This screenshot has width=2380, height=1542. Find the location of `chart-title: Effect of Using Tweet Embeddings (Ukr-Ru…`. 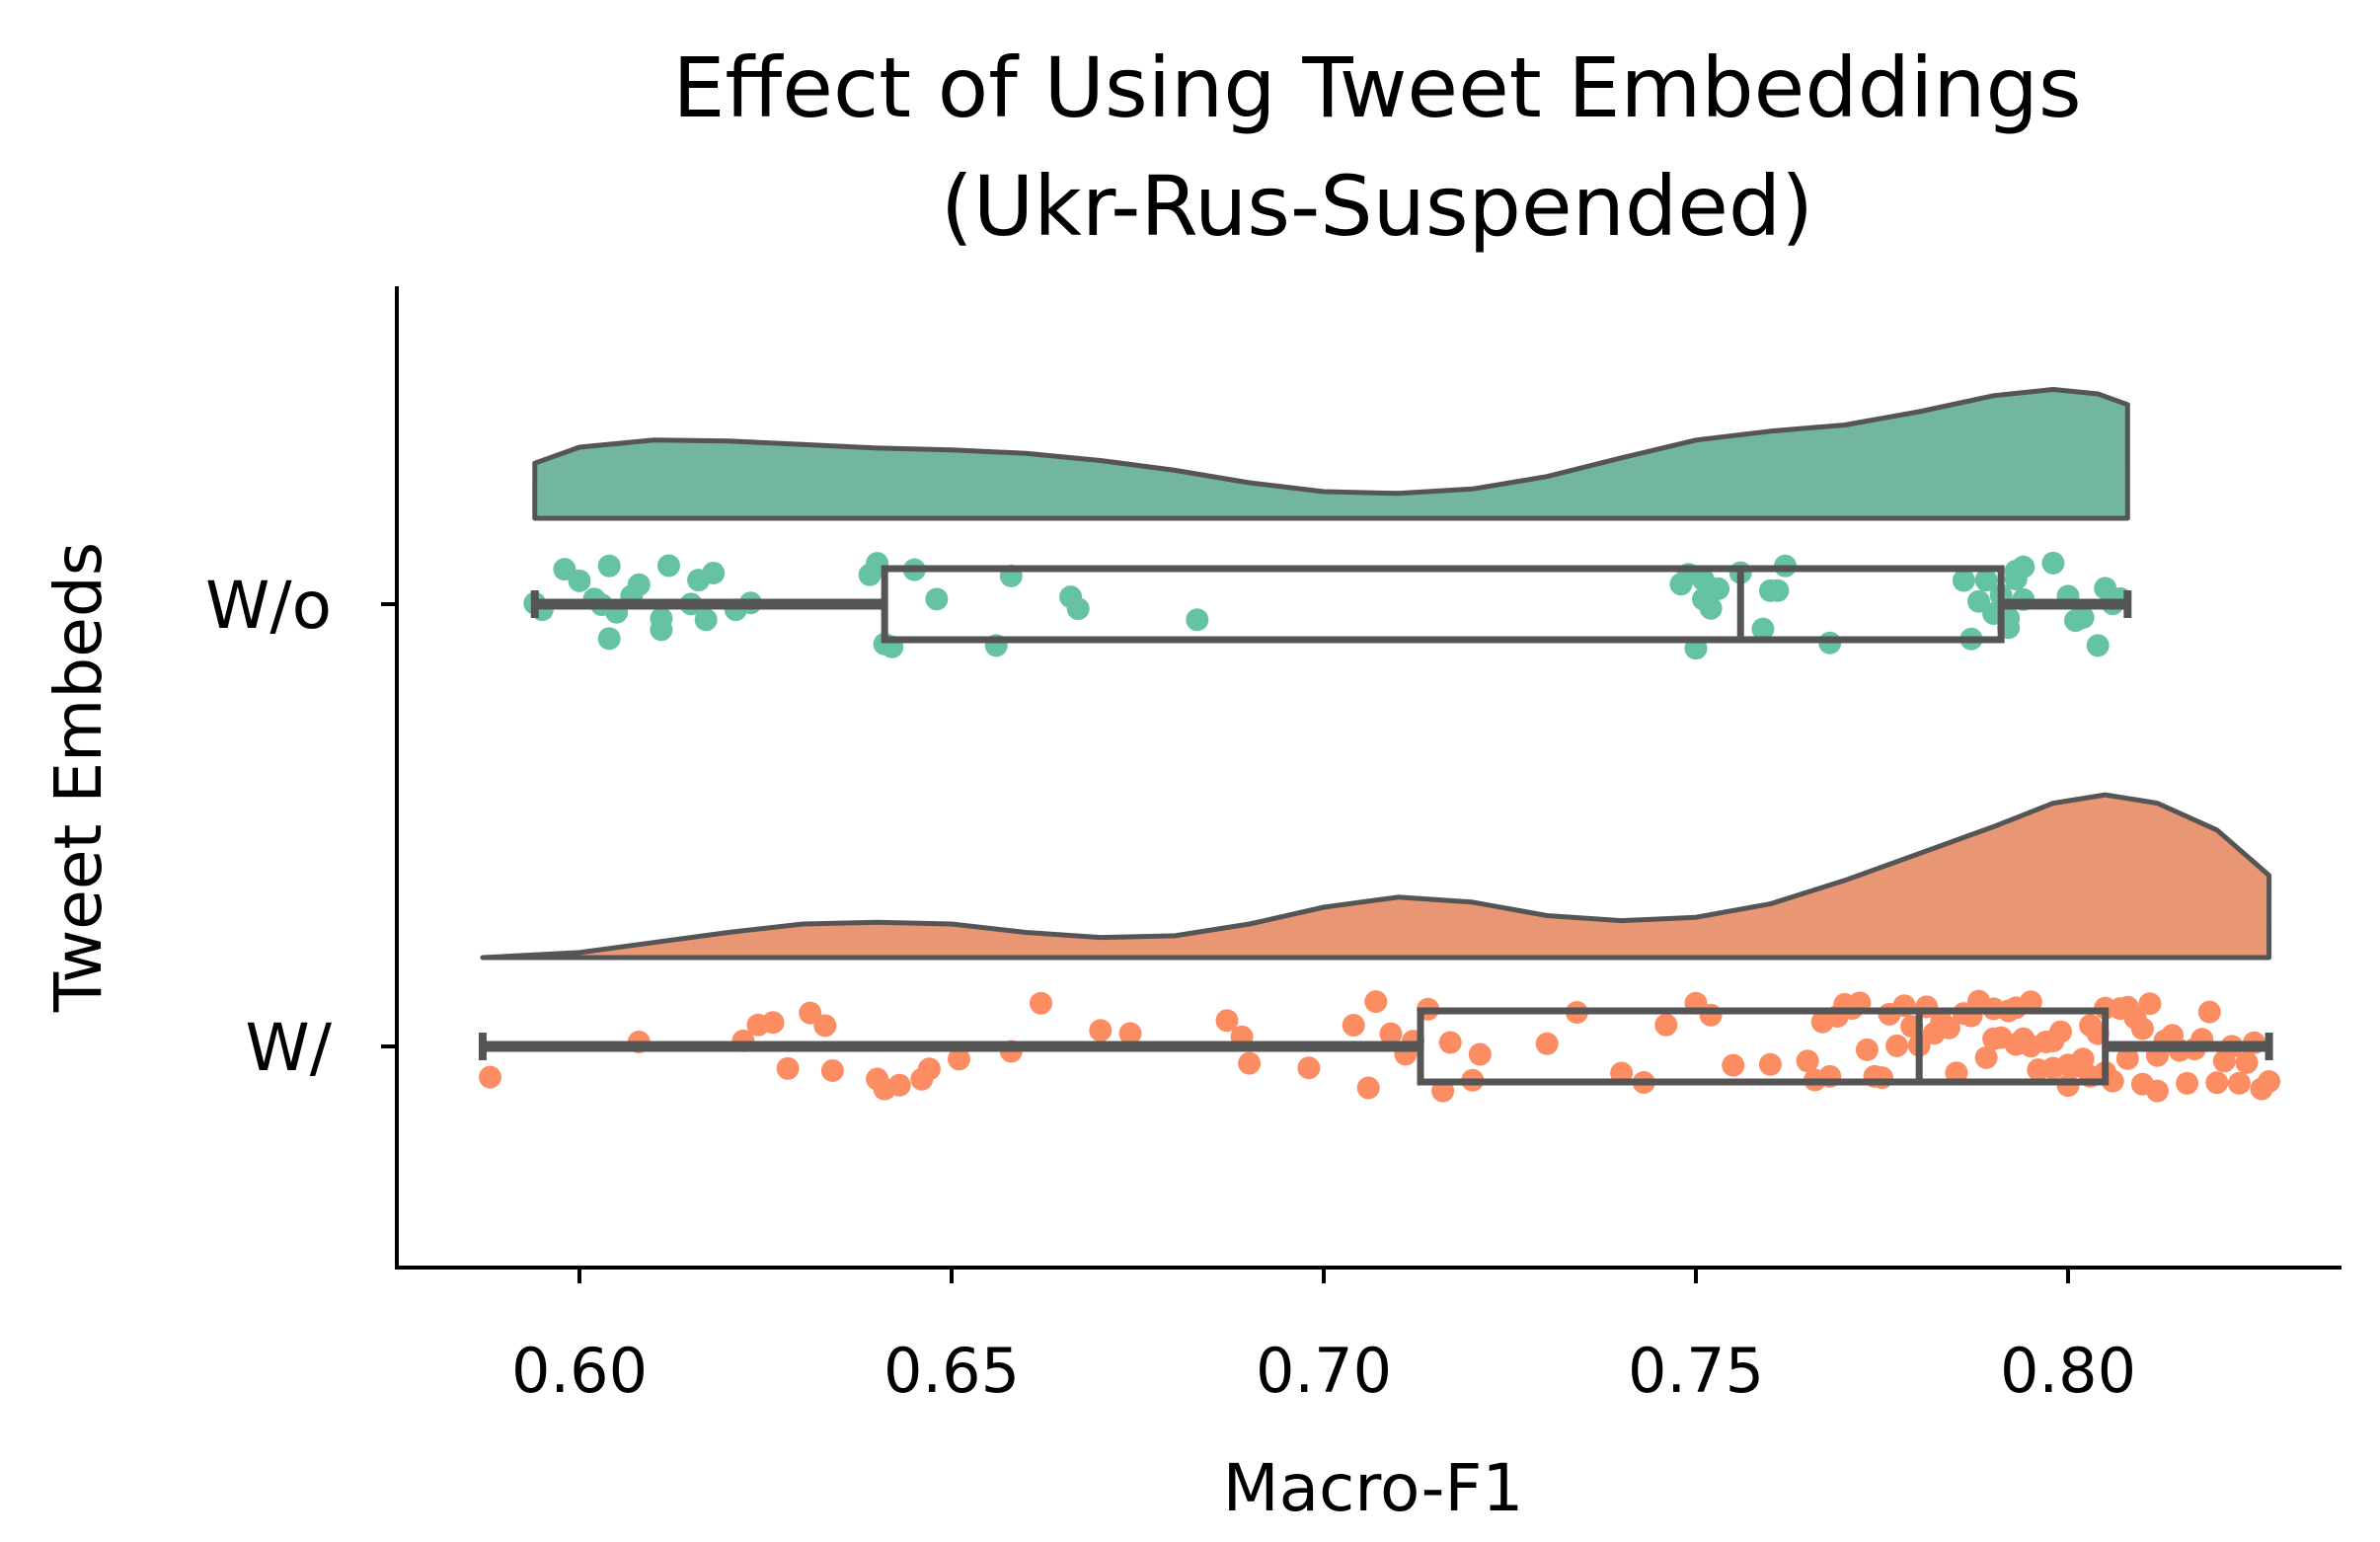

chart-title: Effect of Using Tweet Embeddings (Ukr-Ru… is located at coordinates (1376, 147).